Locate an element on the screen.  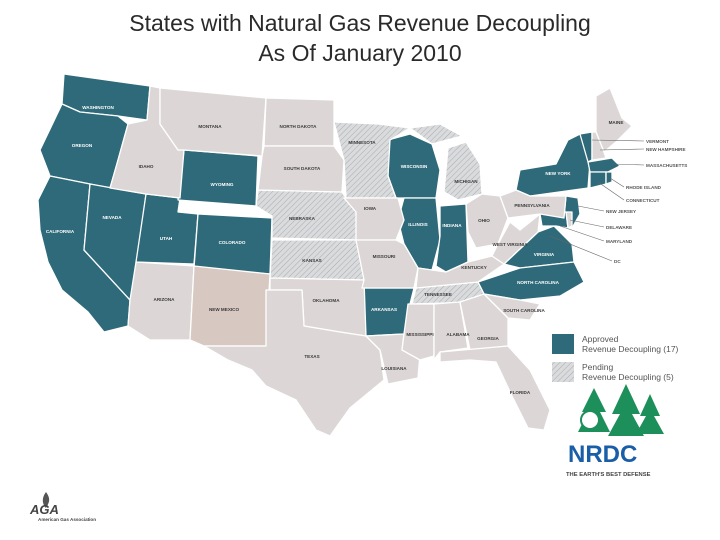
label-louisiana: LOUISIANA is located at coordinates (394, 368).